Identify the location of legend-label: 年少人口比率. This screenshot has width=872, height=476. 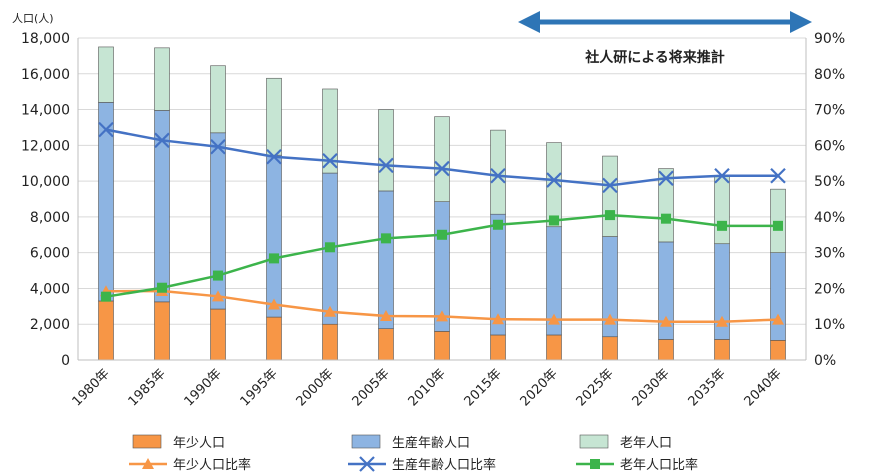
(212, 465).